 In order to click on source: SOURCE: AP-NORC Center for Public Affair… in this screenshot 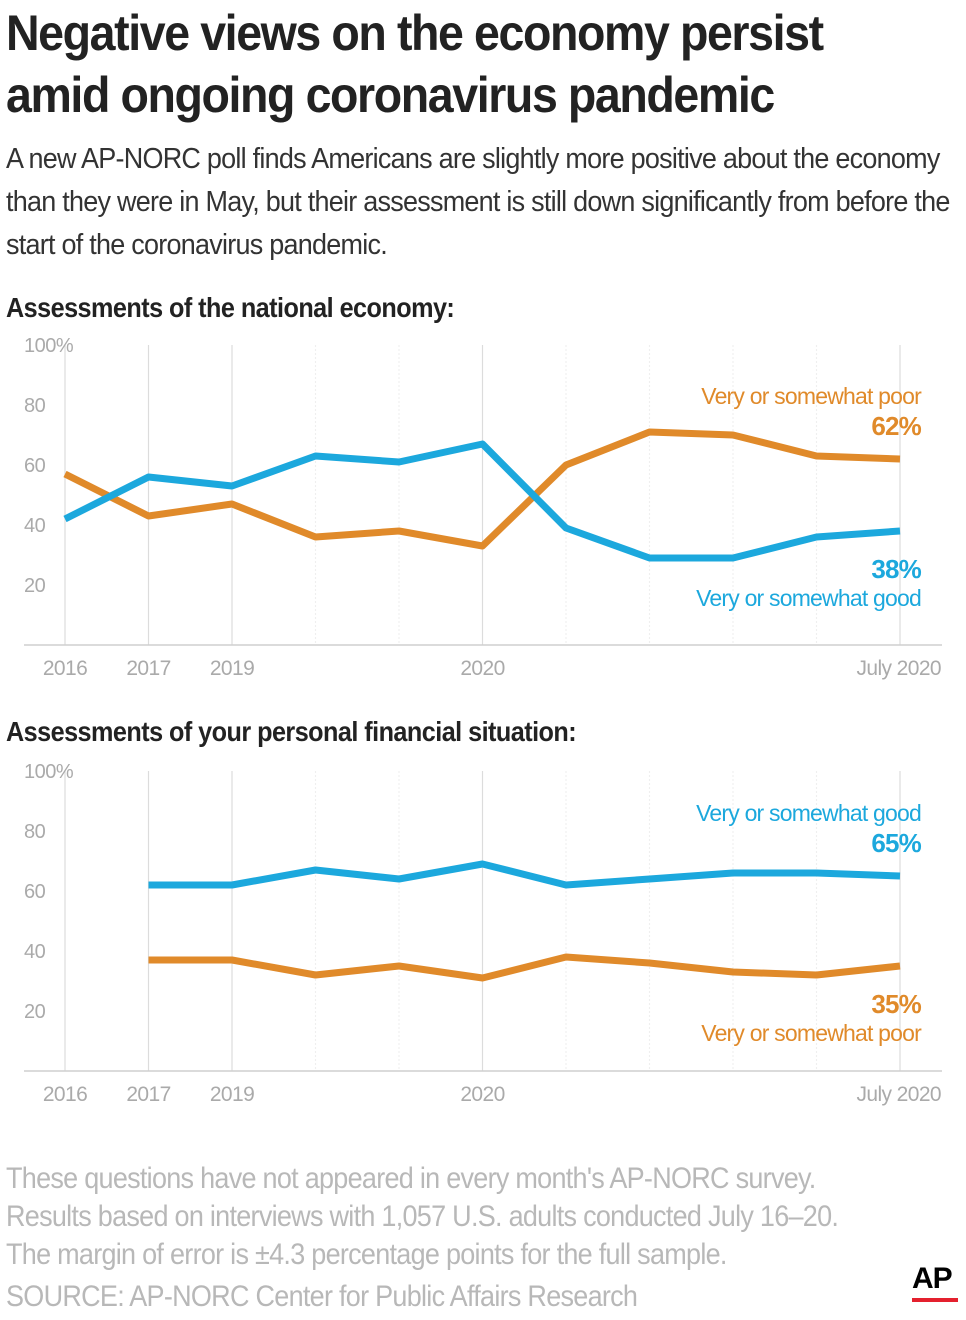, I will do `click(322, 1296)`.